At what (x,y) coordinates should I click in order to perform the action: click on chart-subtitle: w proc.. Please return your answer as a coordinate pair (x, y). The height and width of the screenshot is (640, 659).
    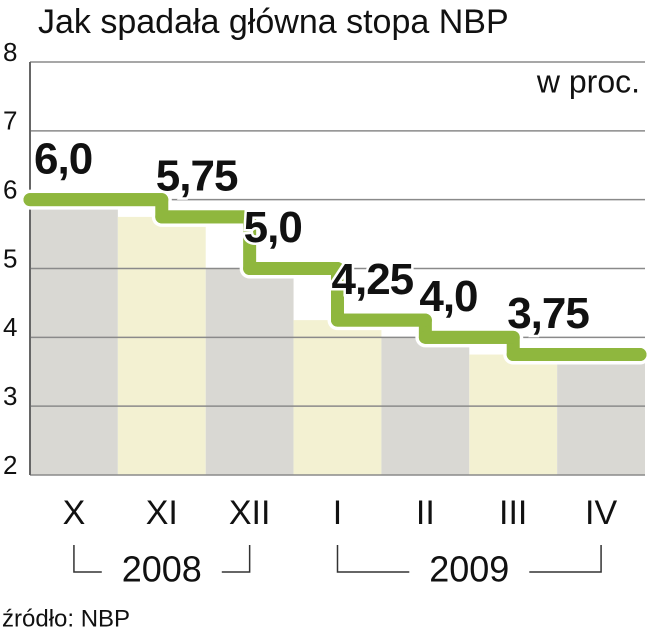
    Looking at the image, I should click on (588, 81).